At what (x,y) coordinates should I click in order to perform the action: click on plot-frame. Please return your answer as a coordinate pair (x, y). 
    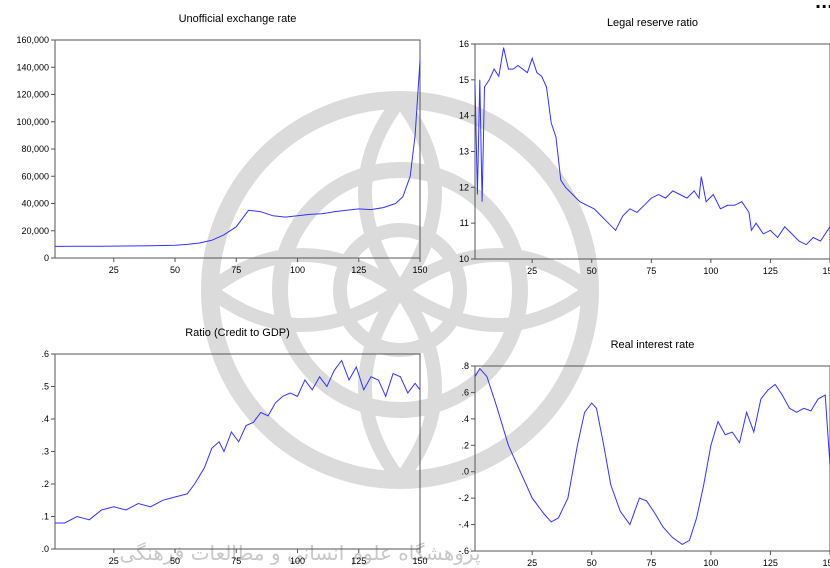
    Looking at the image, I should click on (652, 458).